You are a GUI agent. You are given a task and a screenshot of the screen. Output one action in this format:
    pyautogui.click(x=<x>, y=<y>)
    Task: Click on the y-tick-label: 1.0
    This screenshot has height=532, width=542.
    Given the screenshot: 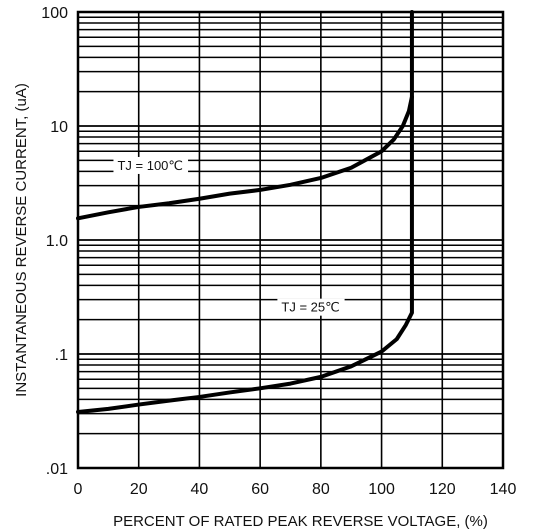 What is the action you would take?
    pyautogui.click(x=57, y=241)
    